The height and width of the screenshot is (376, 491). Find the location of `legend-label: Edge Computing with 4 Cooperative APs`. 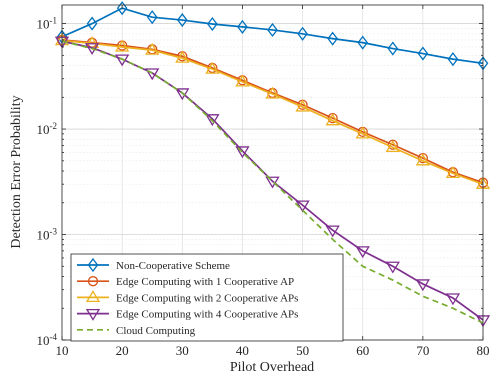

legend-label: Edge Computing with 4 Cooperative APs is located at coordinates (207, 315).